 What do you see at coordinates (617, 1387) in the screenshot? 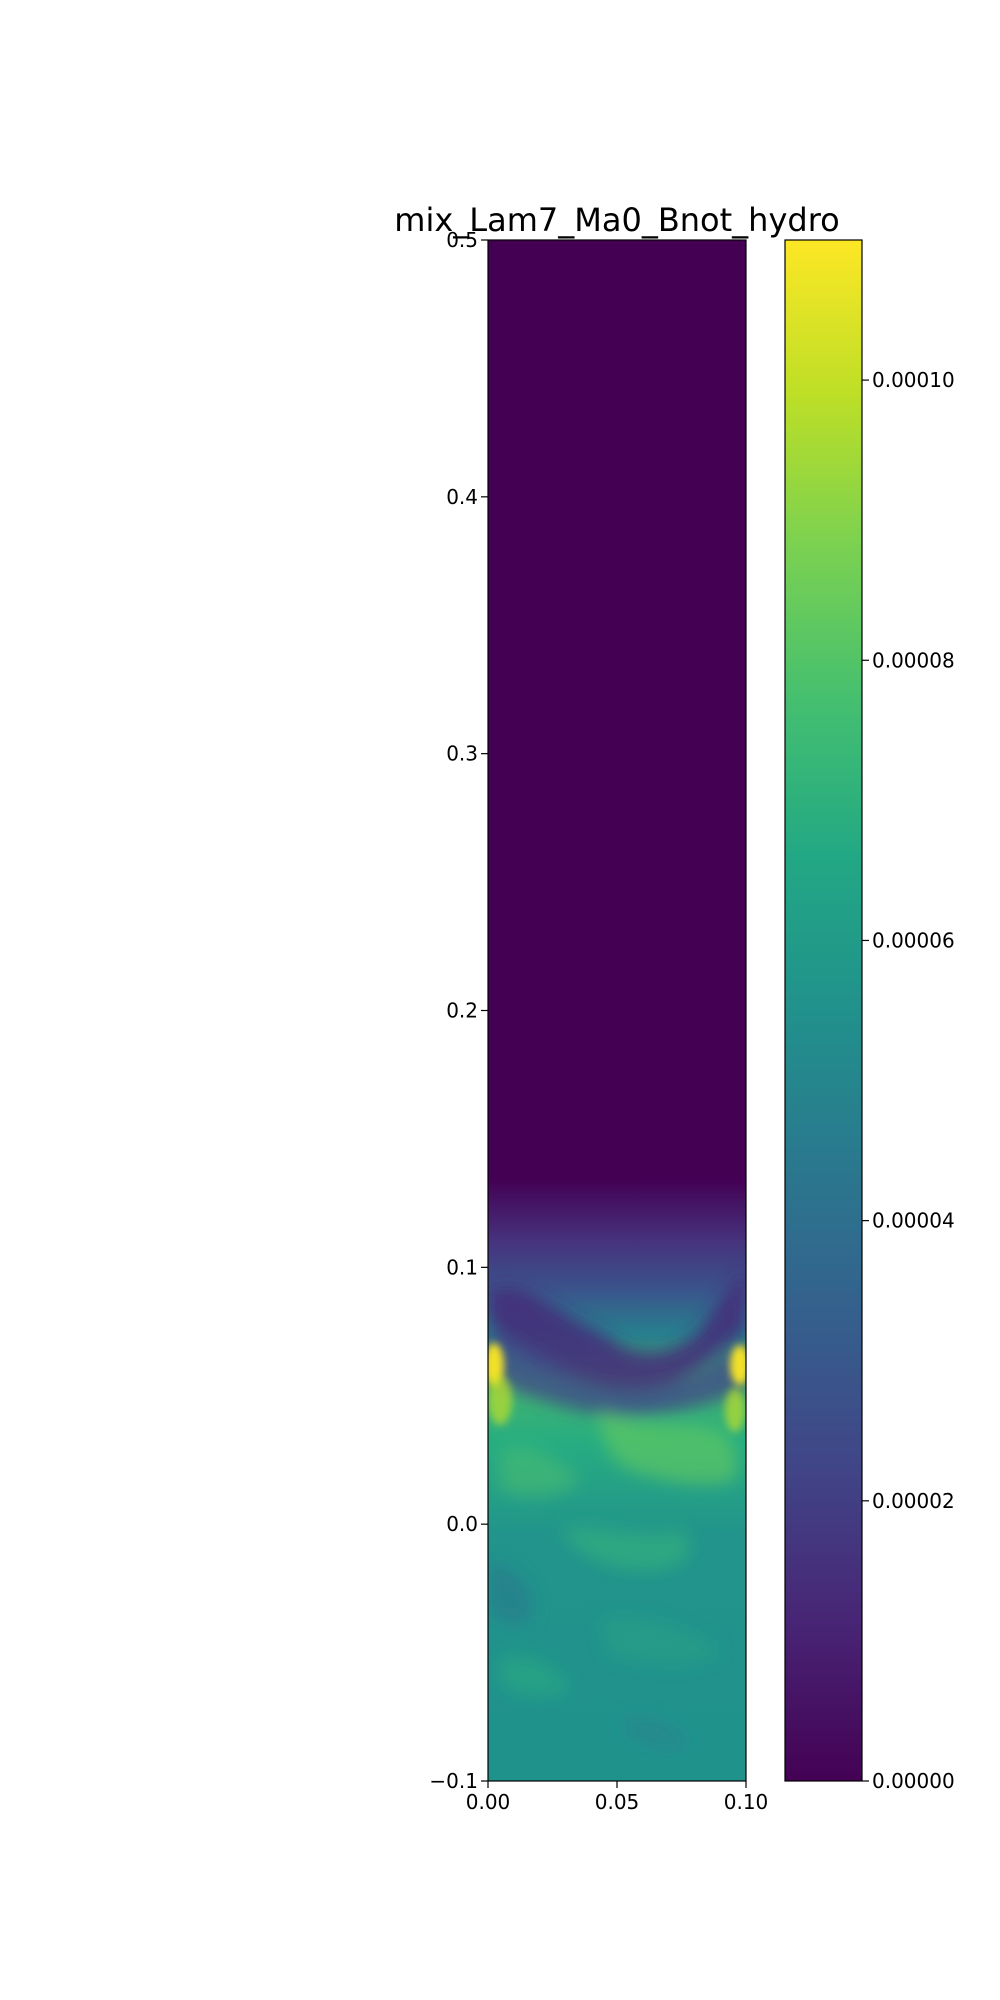
I see `peak-hotspots` at bounding box center [617, 1387].